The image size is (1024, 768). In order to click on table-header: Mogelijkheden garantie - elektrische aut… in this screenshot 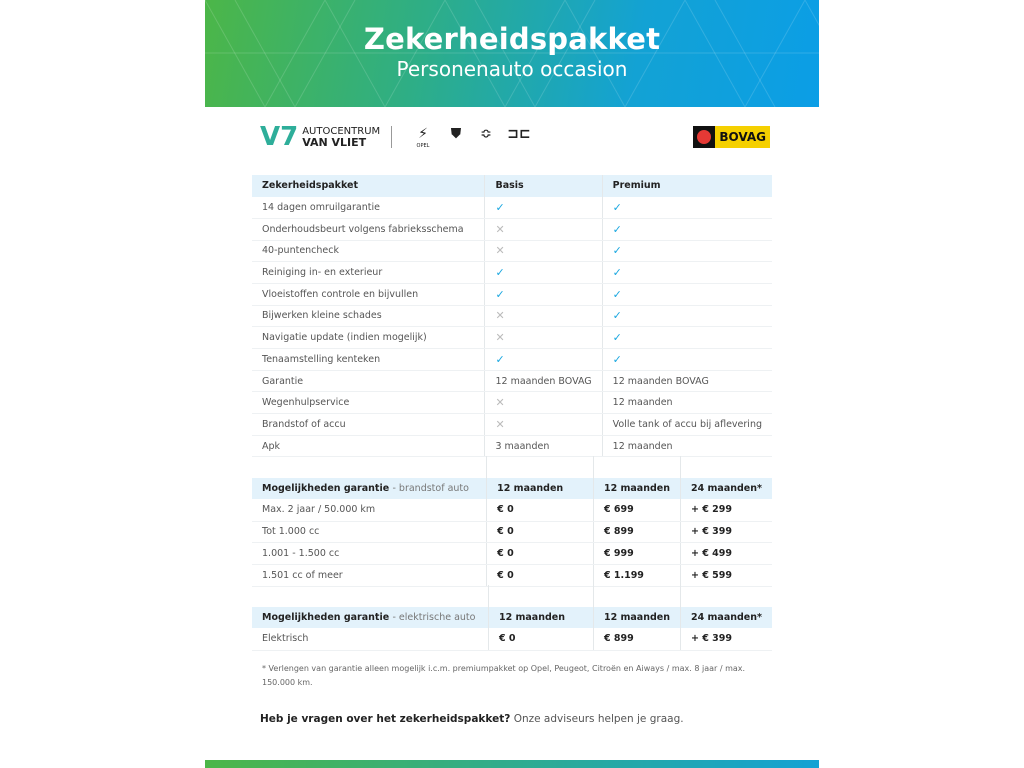, I will do `click(512, 617)`.